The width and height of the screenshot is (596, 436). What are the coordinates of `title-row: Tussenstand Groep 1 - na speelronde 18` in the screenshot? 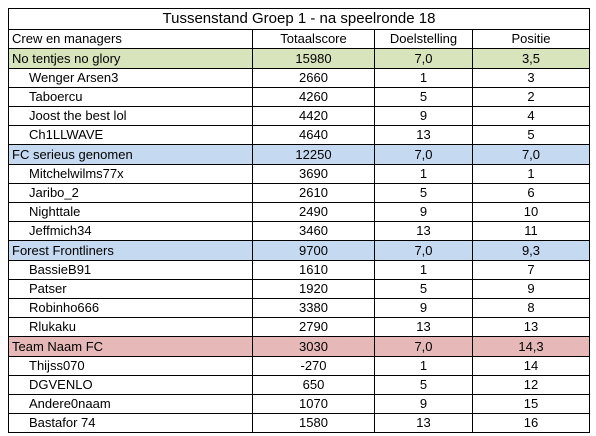 It's located at (299, 19).